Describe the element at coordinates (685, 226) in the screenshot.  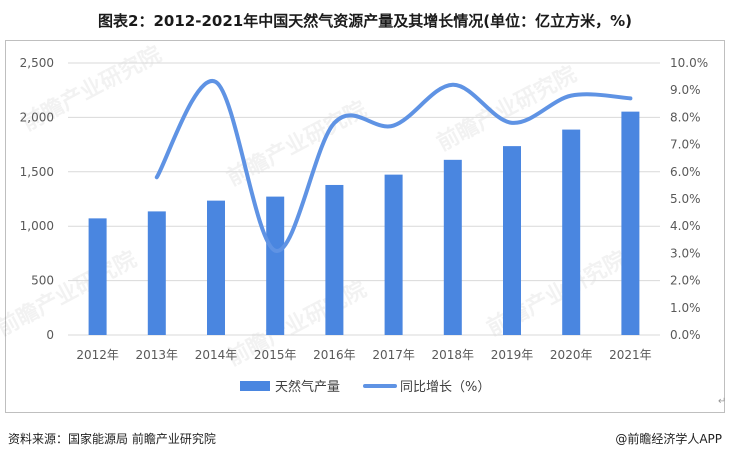
I see `right-tick-label: 4.0%` at that location.